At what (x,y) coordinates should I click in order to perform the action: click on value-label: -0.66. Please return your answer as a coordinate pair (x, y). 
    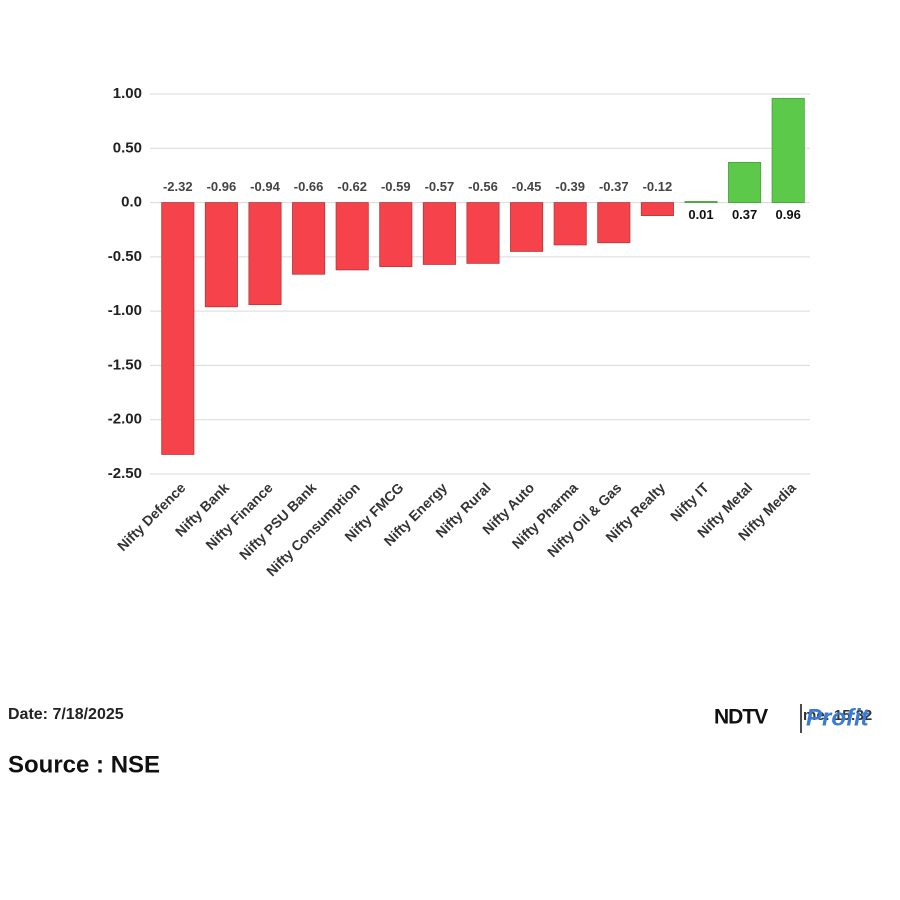
    Looking at the image, I should click on (309, 186).